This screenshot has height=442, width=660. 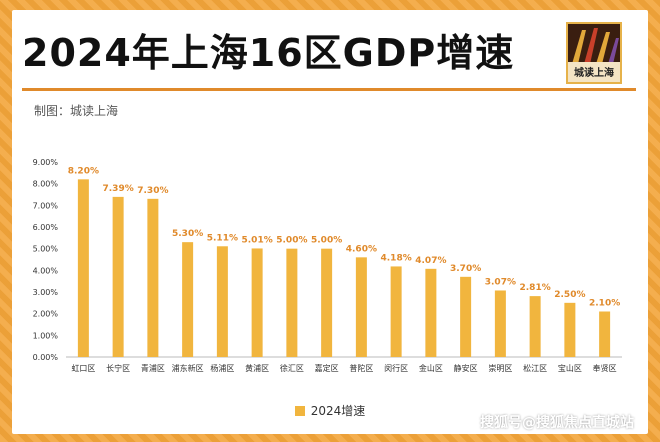 What do you see at coordinates (465, 269) in the screenshot?
I see `bar-value-label: 3.70%` at bounding box center [465, 269].